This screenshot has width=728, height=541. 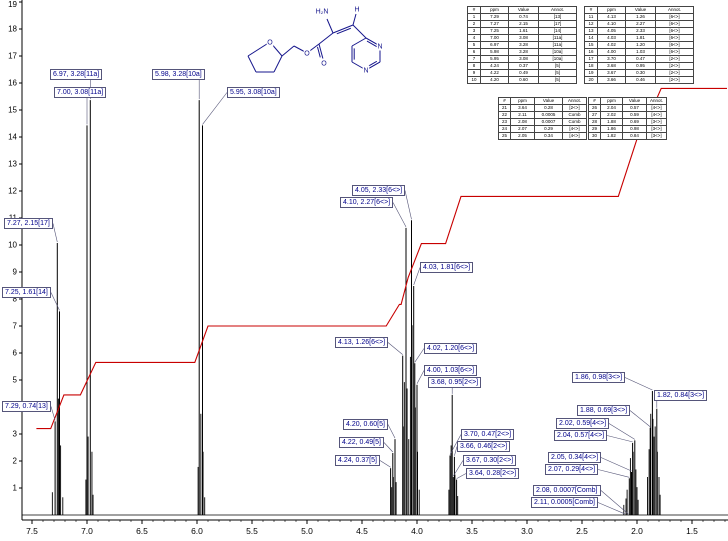 What do you see at coordinates (12, 137) in the screenshot?
I see `y-axis-tick-label: 14` at bounding box center [12, 137].